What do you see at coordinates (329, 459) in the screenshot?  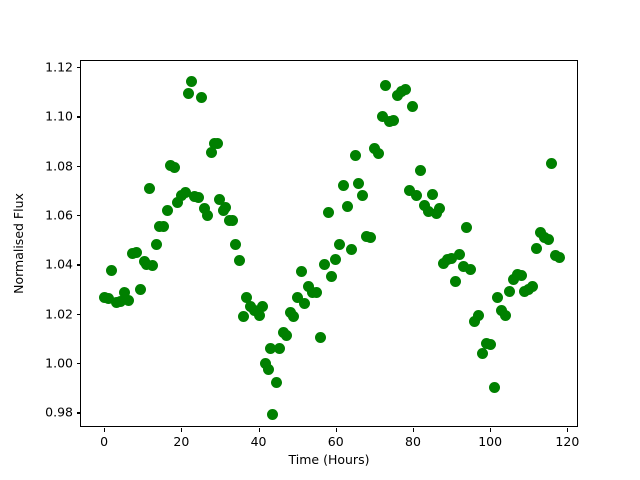 I see `x-axis-label: Time (Hours)` at bounding box center [329, 459].